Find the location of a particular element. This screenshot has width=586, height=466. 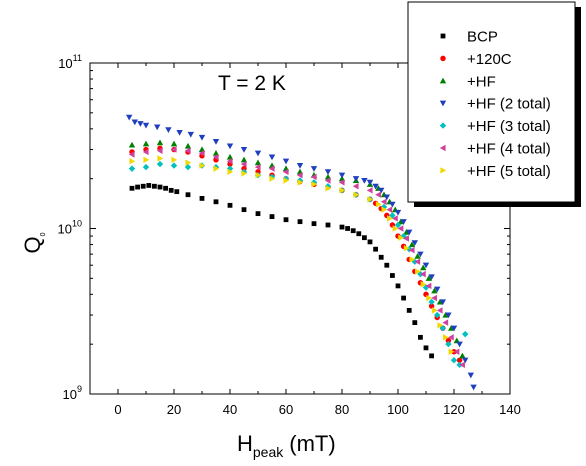

x-tick-label: 120 is located at coordinates (454, 409).